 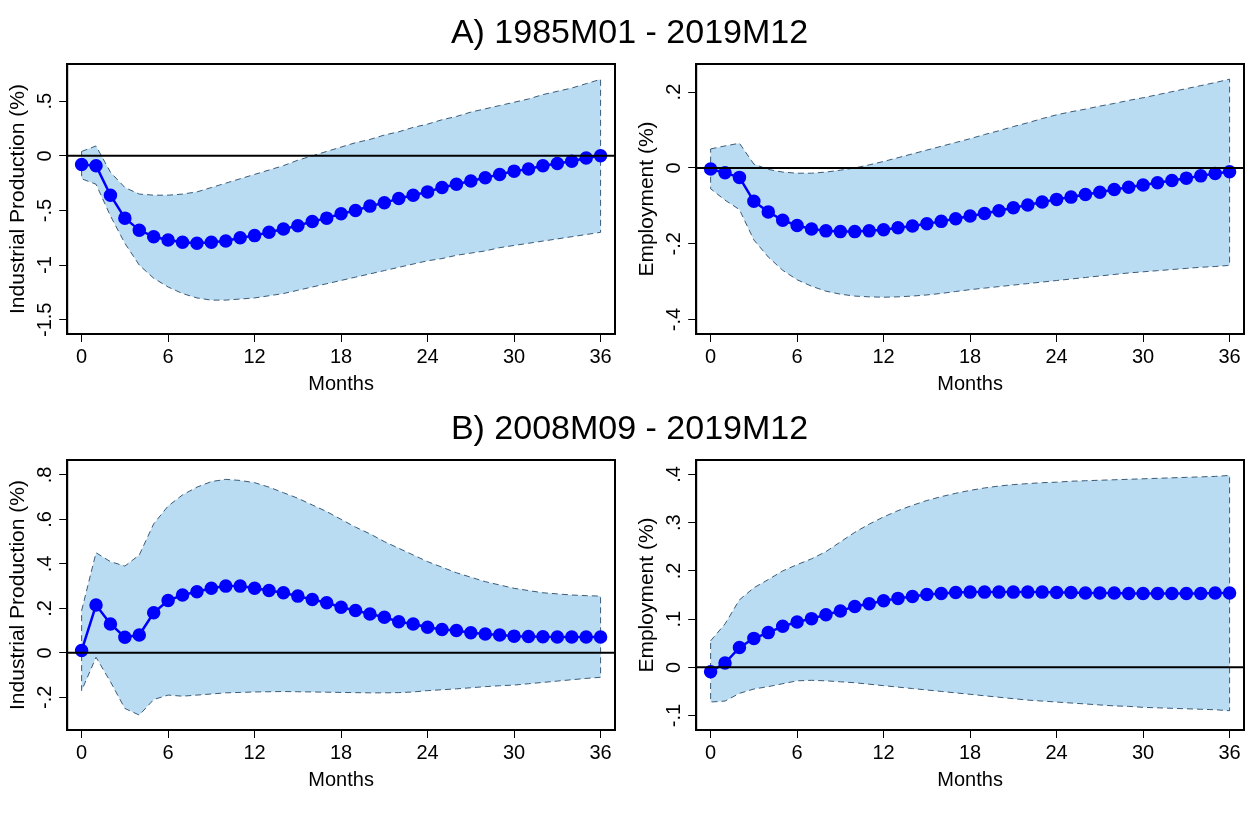 What do you see at coordinates (629, 427) in the screenshot?
I see `chart-title: B) 2008M09 - 2019M12` at bounding box center [629, 427].